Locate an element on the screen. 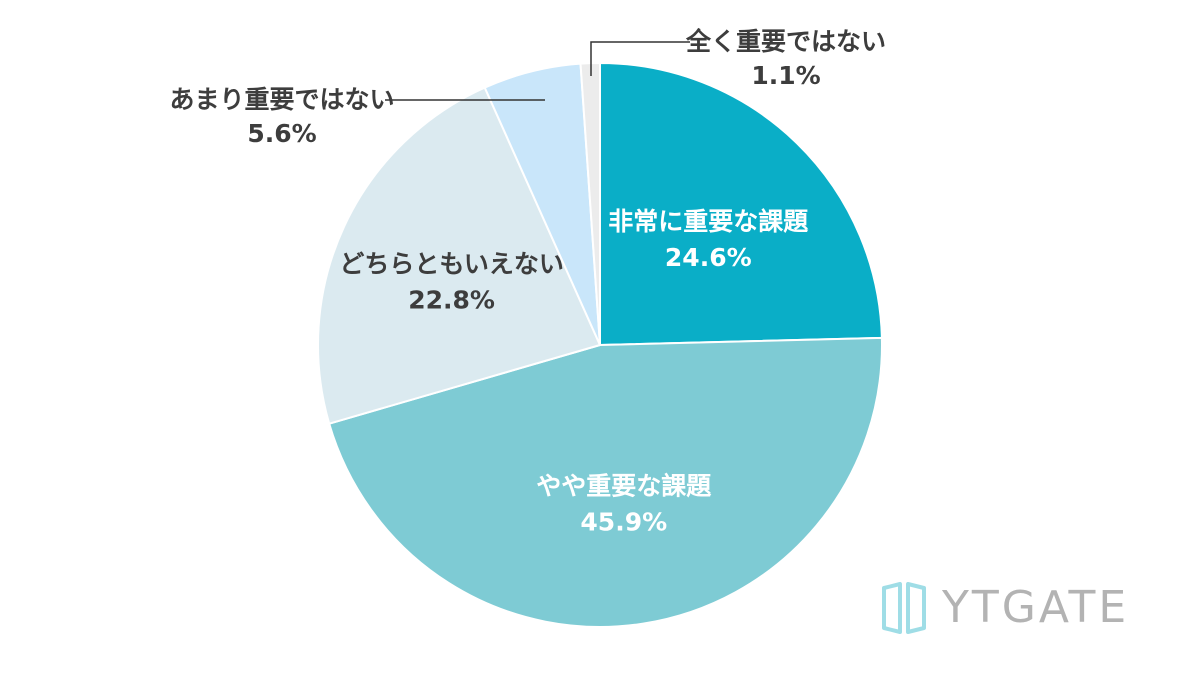 The width and height of the screenshot is (1200, 675). slice-5-value: 1.1% is located at coordinates (785, 75).